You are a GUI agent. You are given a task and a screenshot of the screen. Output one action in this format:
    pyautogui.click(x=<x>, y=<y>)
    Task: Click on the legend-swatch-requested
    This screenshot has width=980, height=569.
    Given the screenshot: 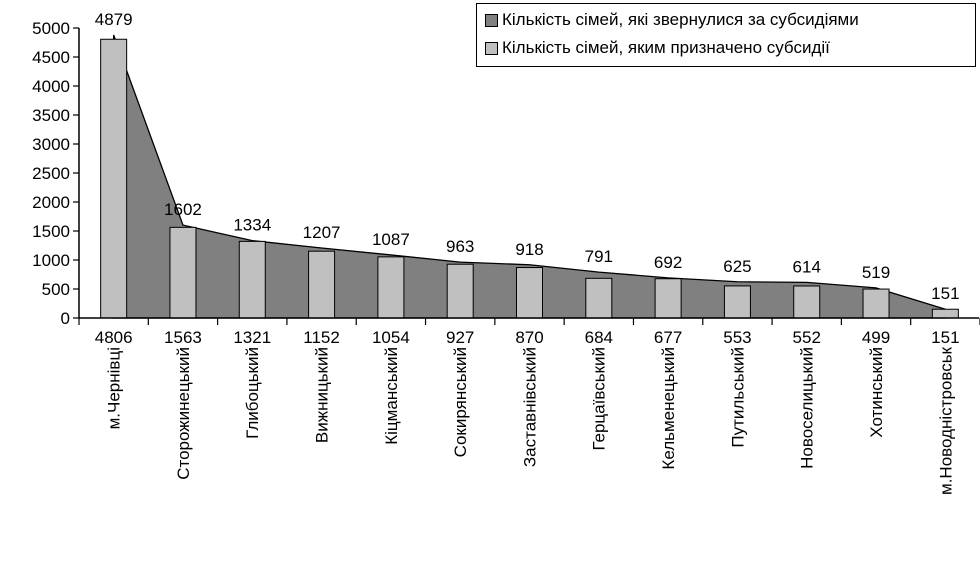 What is the action you would take?
    pyautogui.click(x=491, y=20)
    